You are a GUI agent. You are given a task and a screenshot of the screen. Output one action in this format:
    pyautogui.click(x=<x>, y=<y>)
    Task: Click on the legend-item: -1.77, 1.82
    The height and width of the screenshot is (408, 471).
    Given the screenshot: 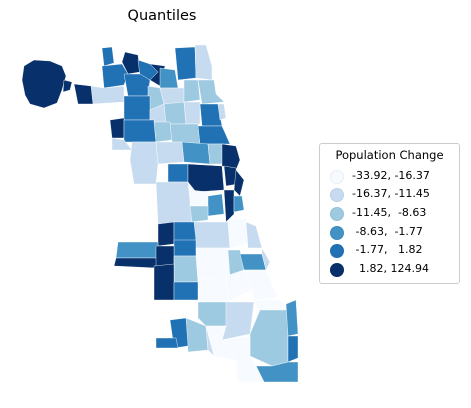 What is the action you would take?
    pyautogui.click(x=395, y=251)
    